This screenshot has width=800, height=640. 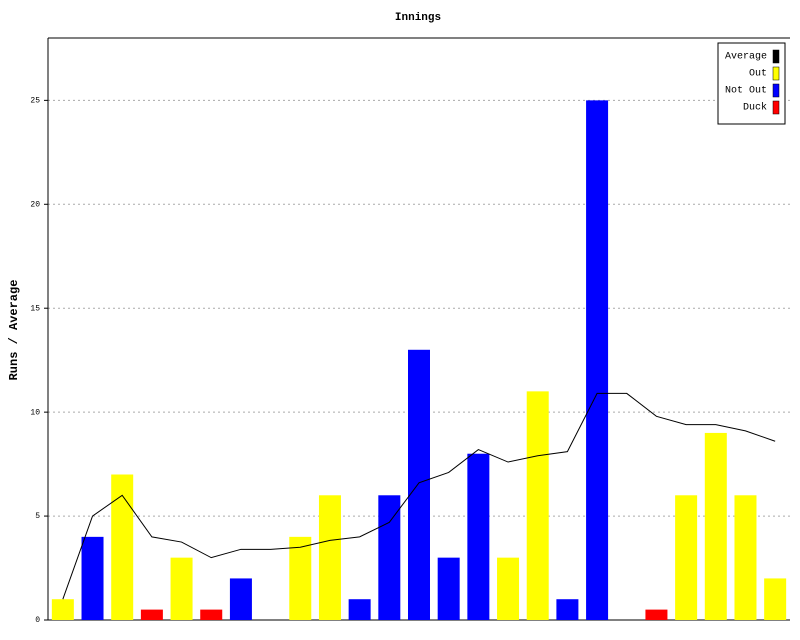 I want to click on y-axis-label: Runs / Average, so click(x=14, y=330).